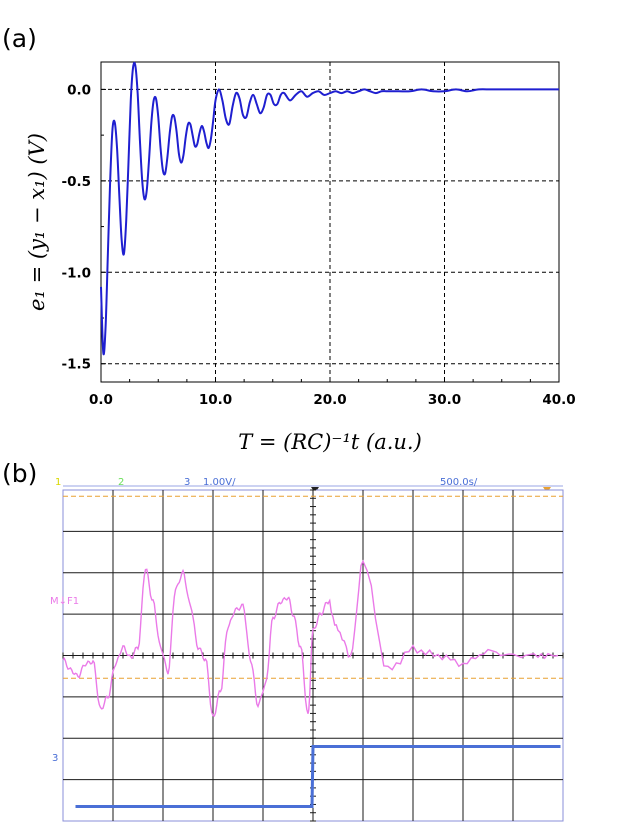  I want to click on scope-time-per-div: 500.0s/, so click(459, 482).